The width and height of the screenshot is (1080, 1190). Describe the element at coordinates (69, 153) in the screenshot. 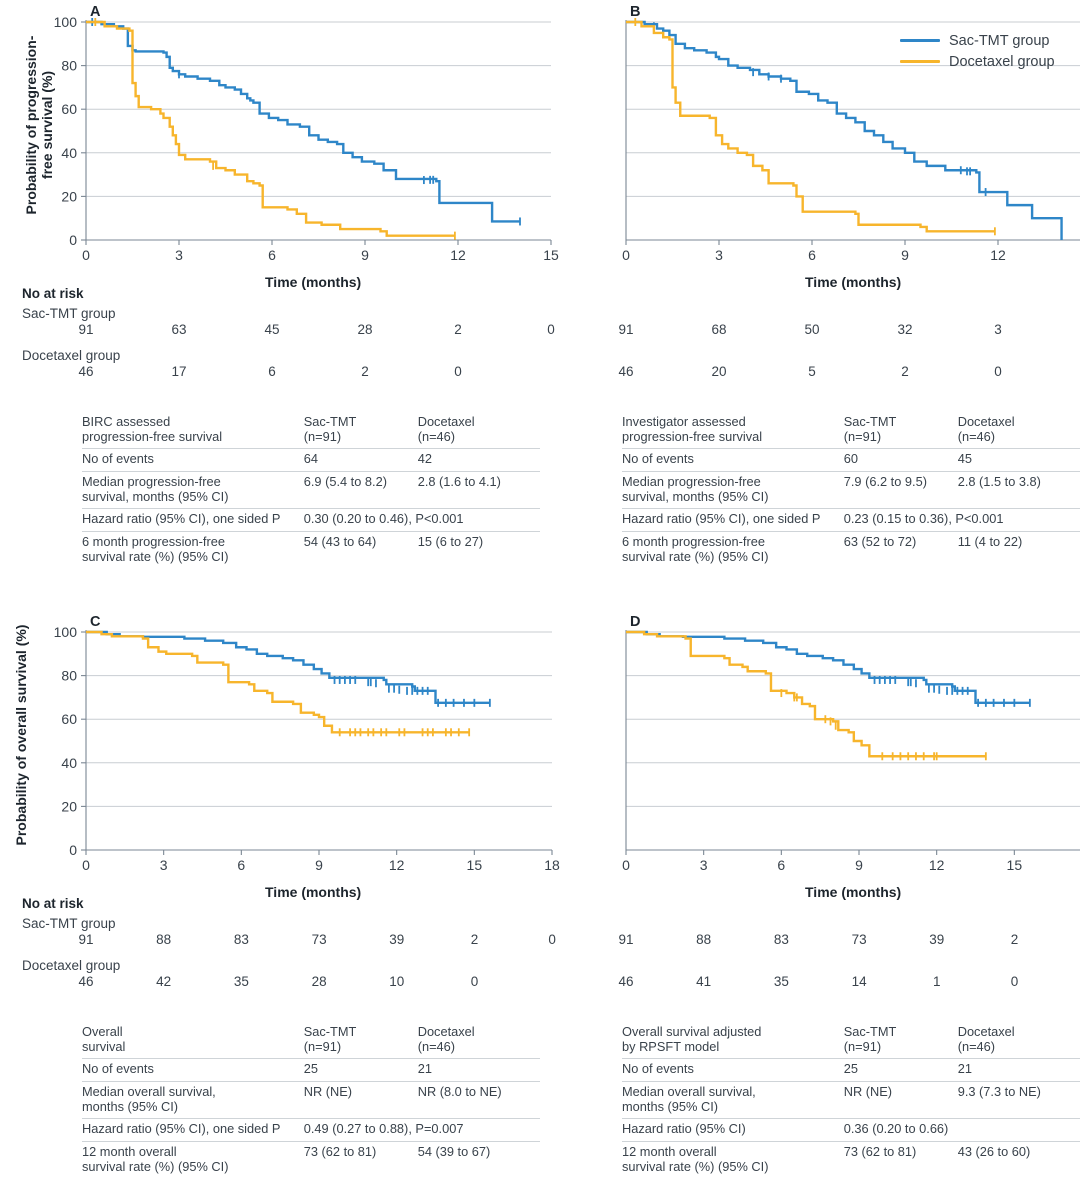

I see `ytick-label: 40` at that location.